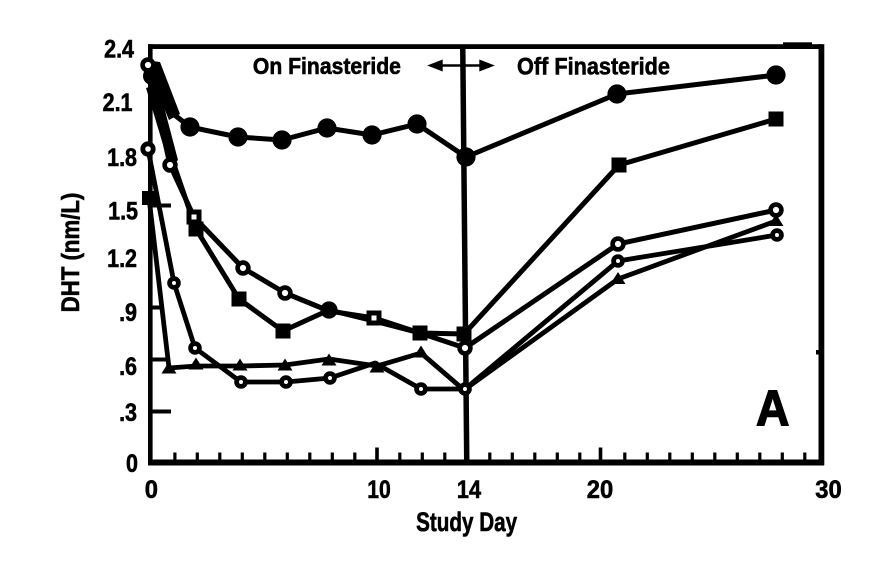 This screenshot has height=574, width=889. Describe the element at coordinates (378, 489) in the screenshot. I see `svg-text: 10` at that location.